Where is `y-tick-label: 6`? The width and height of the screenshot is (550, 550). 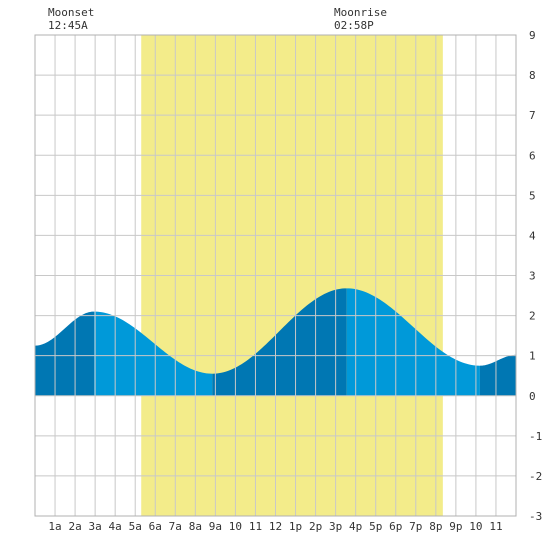 y-tick-label: 6 is located at coordinates (532, 155).